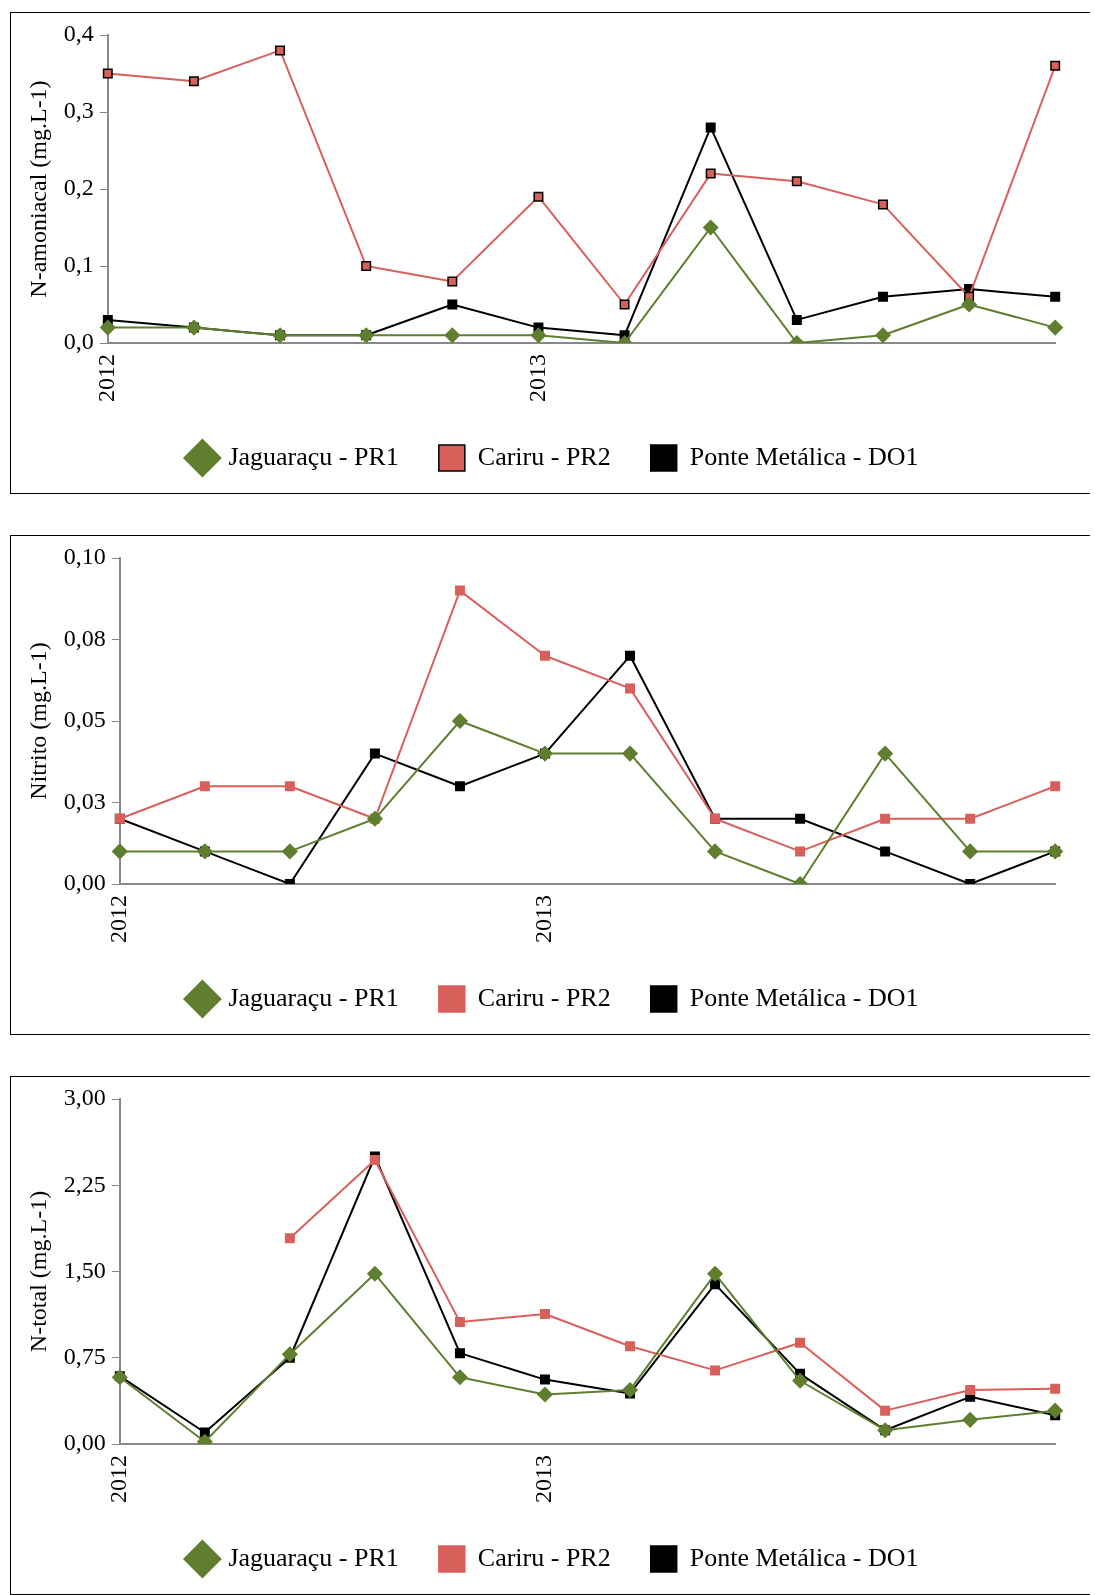  What do you see at coordinates (78, 33) in the screenshot?
I see `y-tick-label: 0,4` at bounding box center [78, 33].